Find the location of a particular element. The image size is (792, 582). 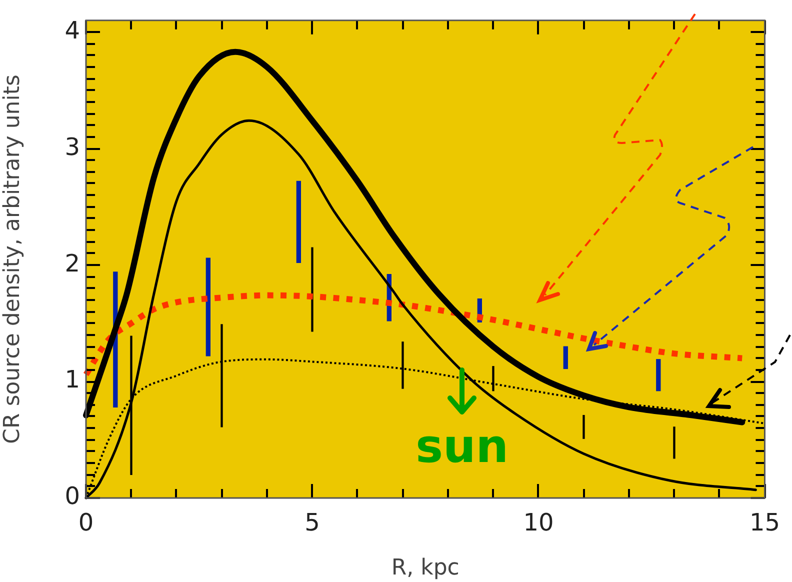

y-tick-label: 2 is located at coordinates (72, 263).